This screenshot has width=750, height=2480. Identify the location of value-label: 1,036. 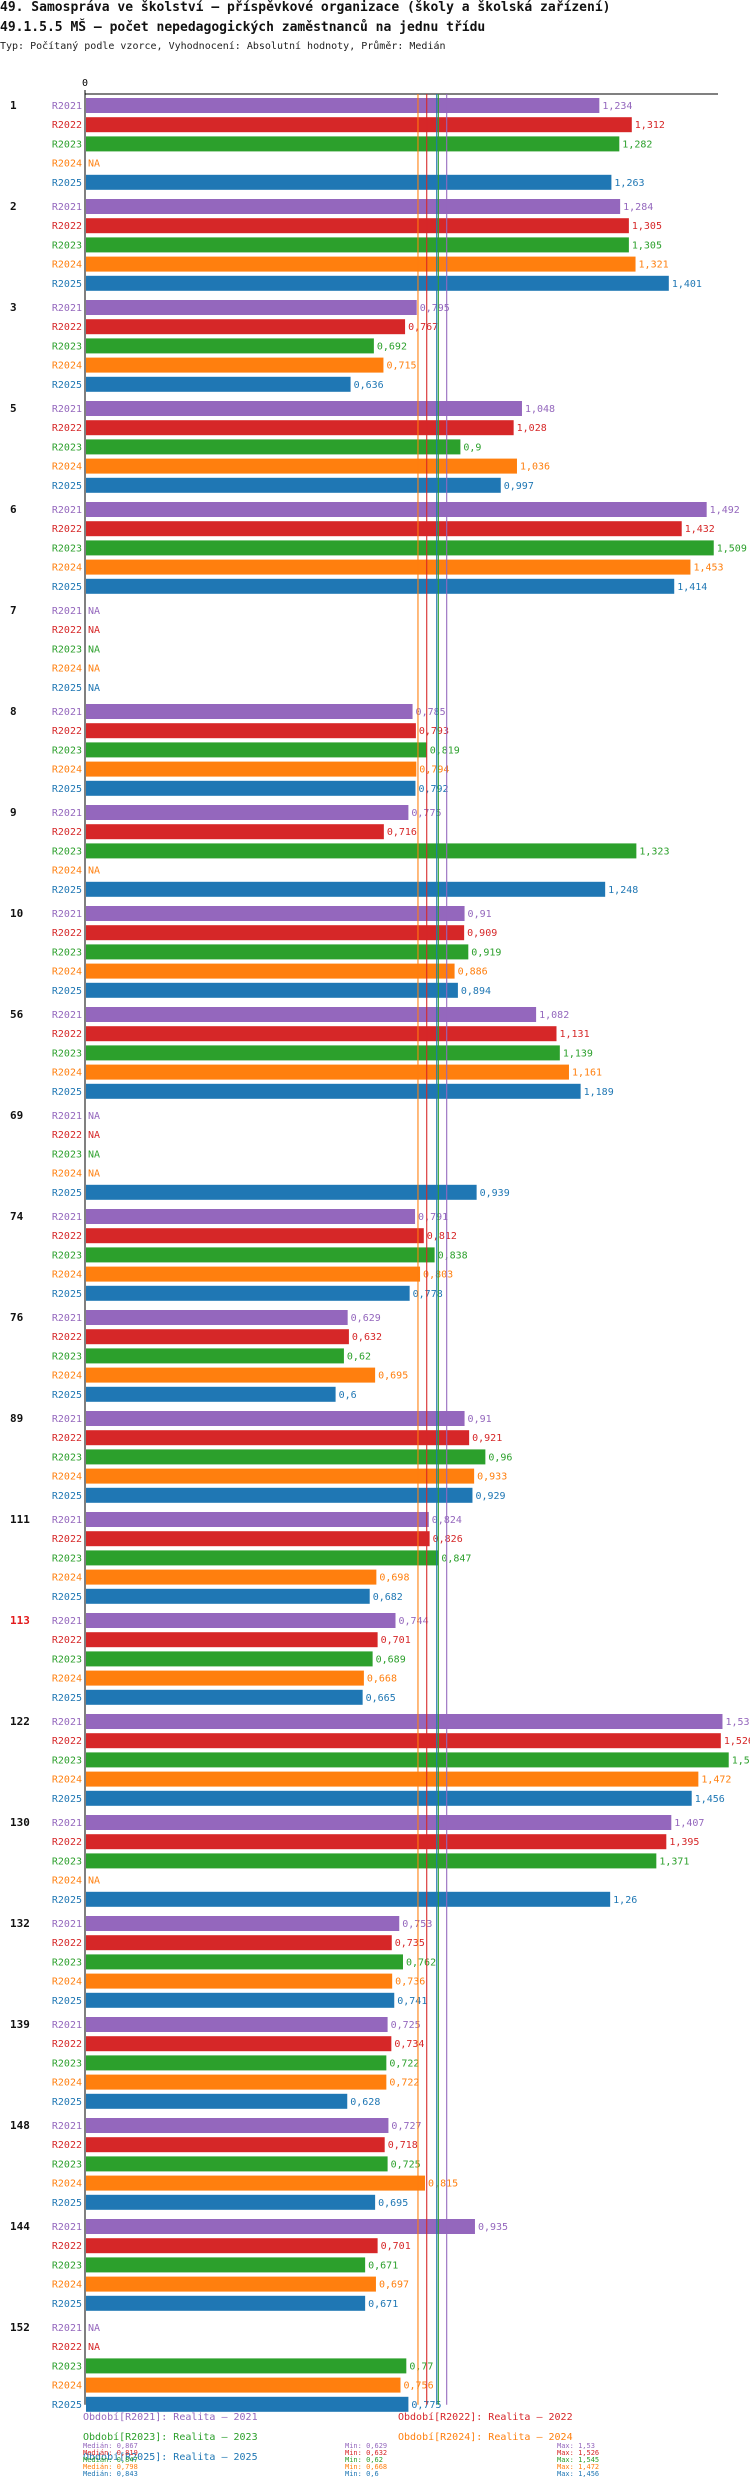
(535, 467).